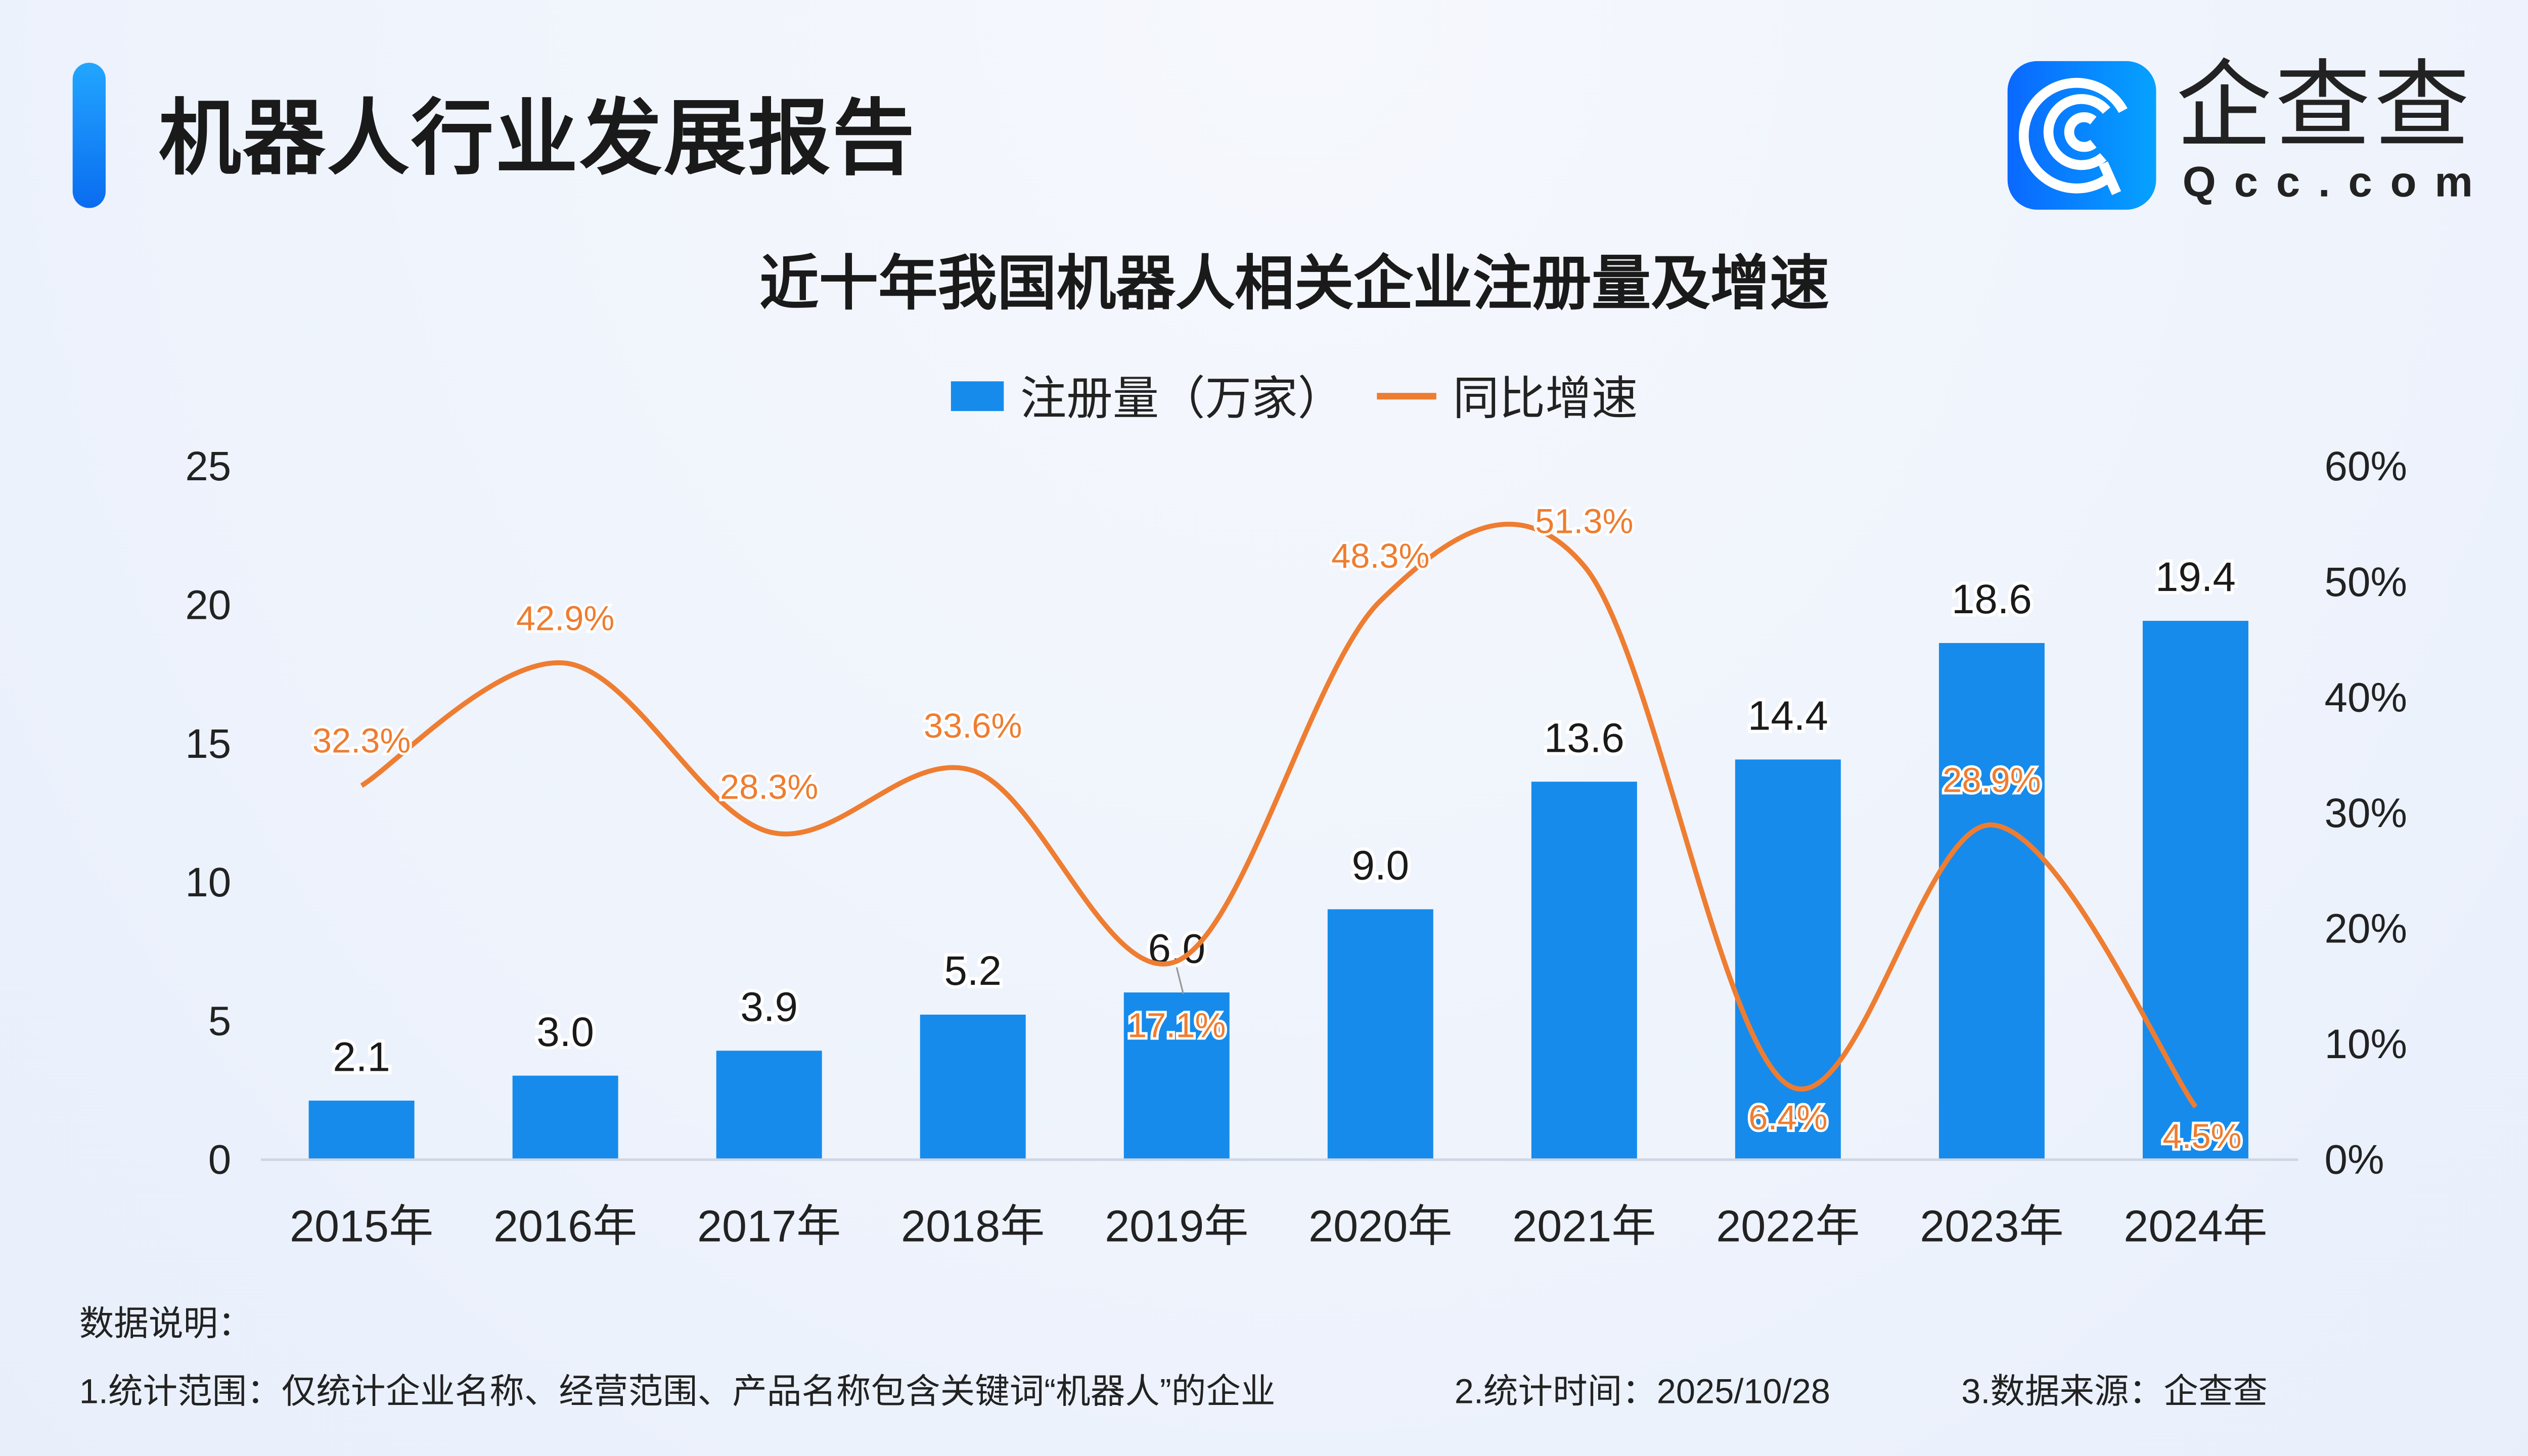 The width and height of the screenshot is (2528, 1456). What do you see at coordinates (1788, 1117) in the screenshot?
I see `growth-value-label: 6.4%` at bounding box center [1788, 1117].